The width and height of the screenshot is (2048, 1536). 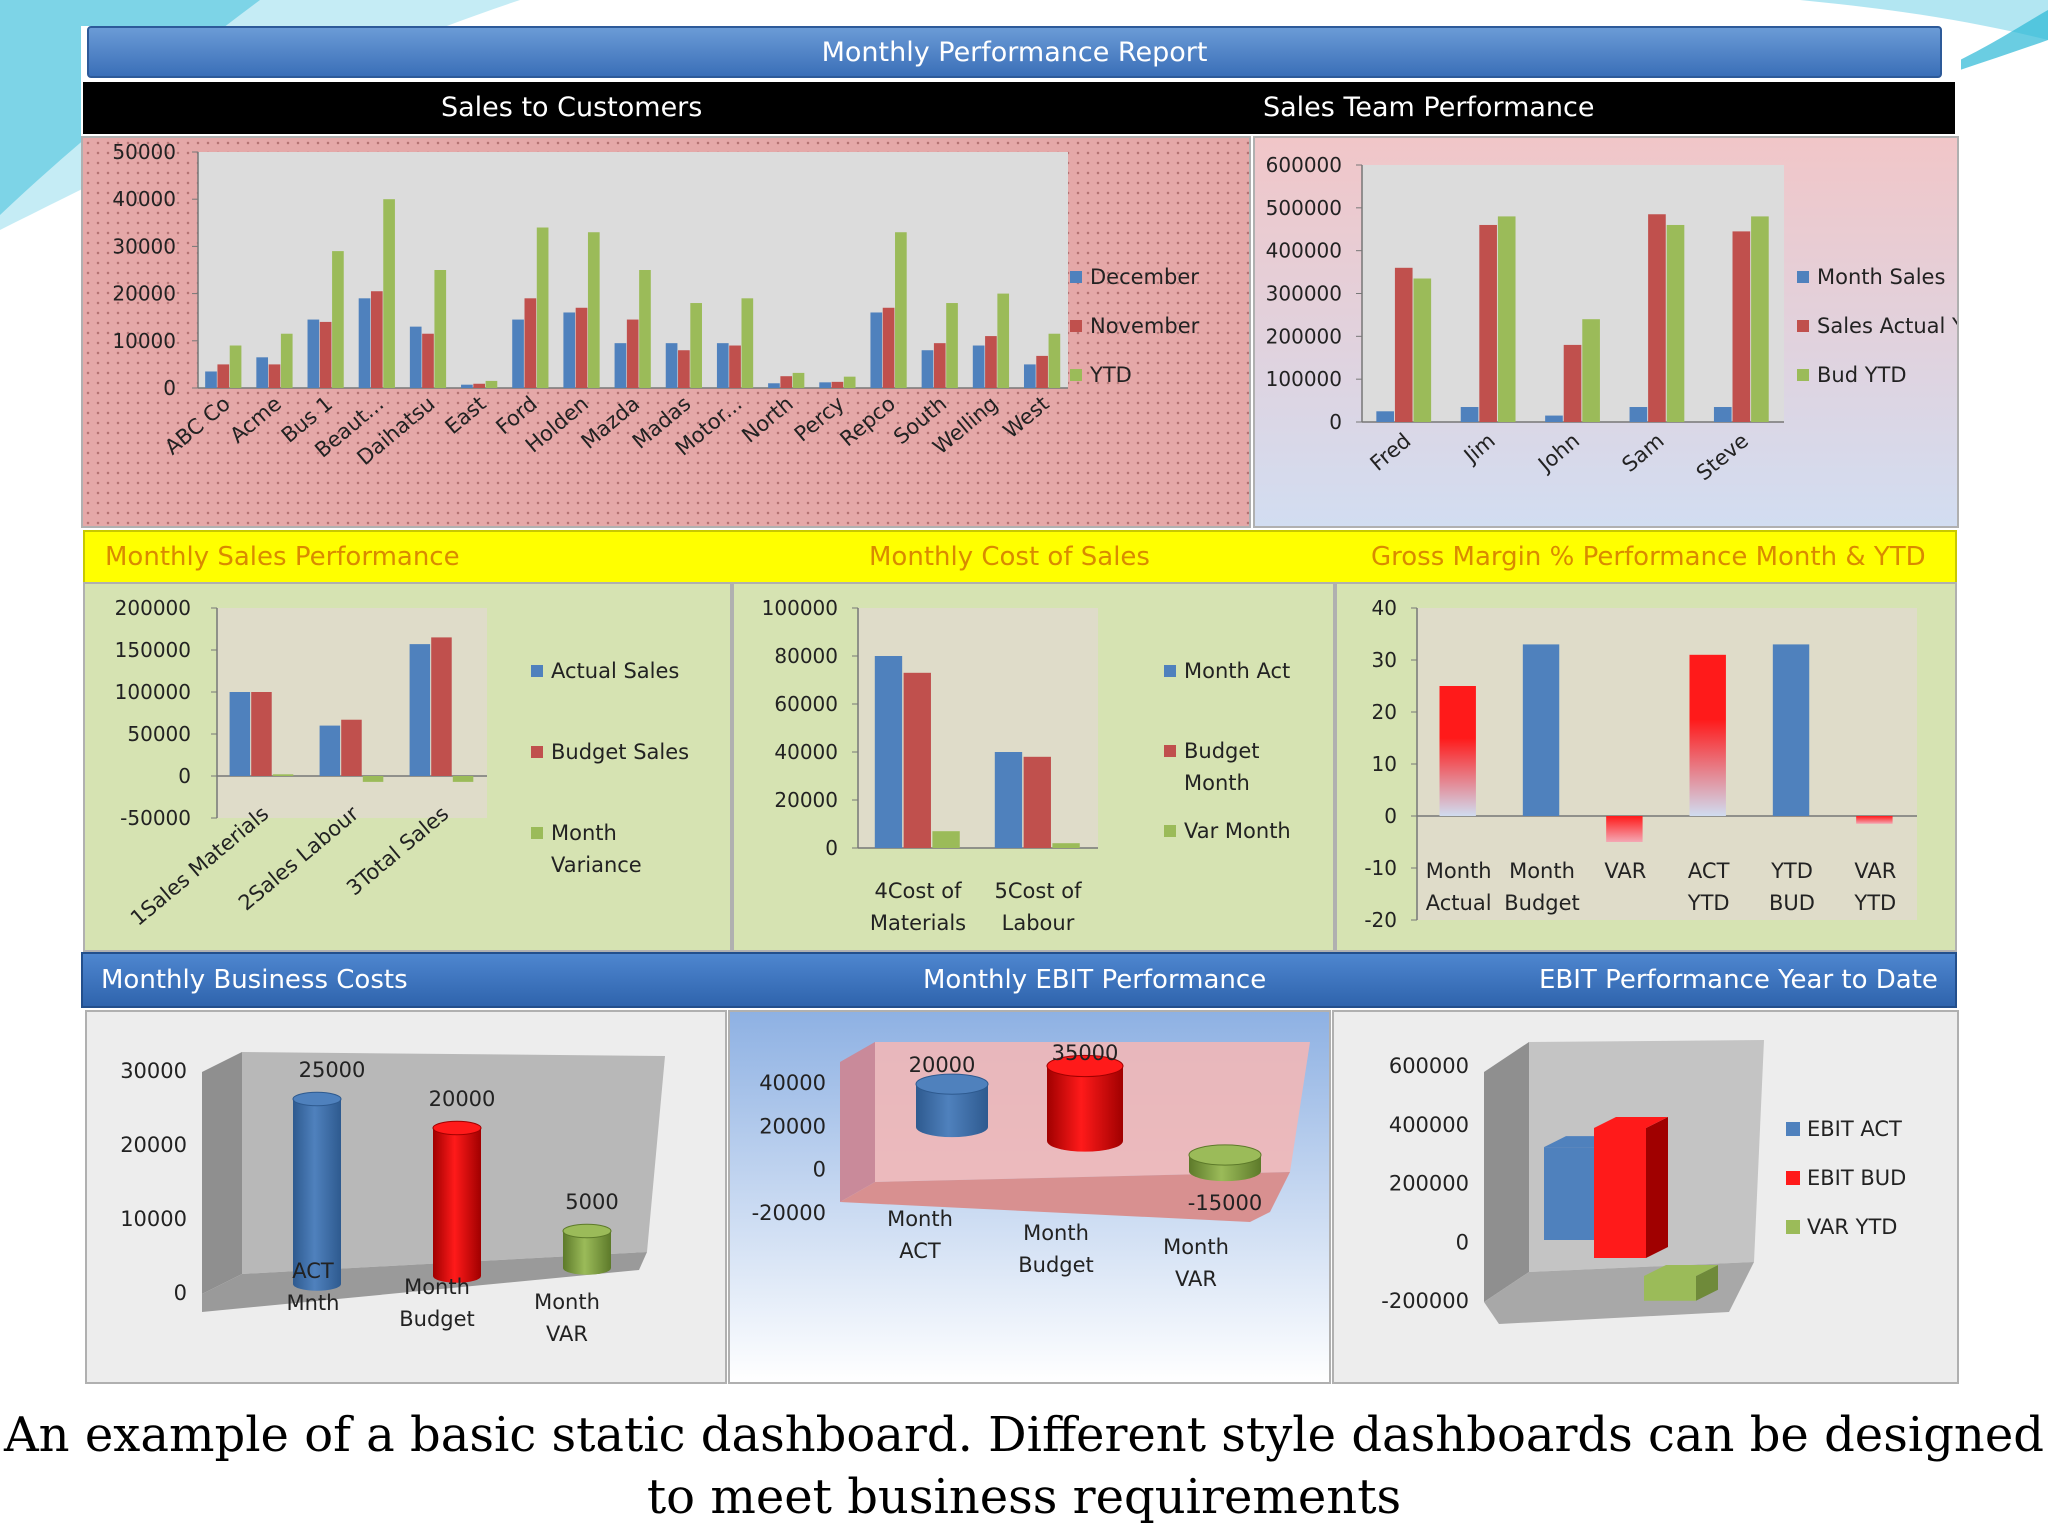 What do you see at coordinates (1648, 557) in the screenshot?
I see `gross-margin-header: Gross Margin % Performance Month & YTD` at bounding box center [1648, 557].